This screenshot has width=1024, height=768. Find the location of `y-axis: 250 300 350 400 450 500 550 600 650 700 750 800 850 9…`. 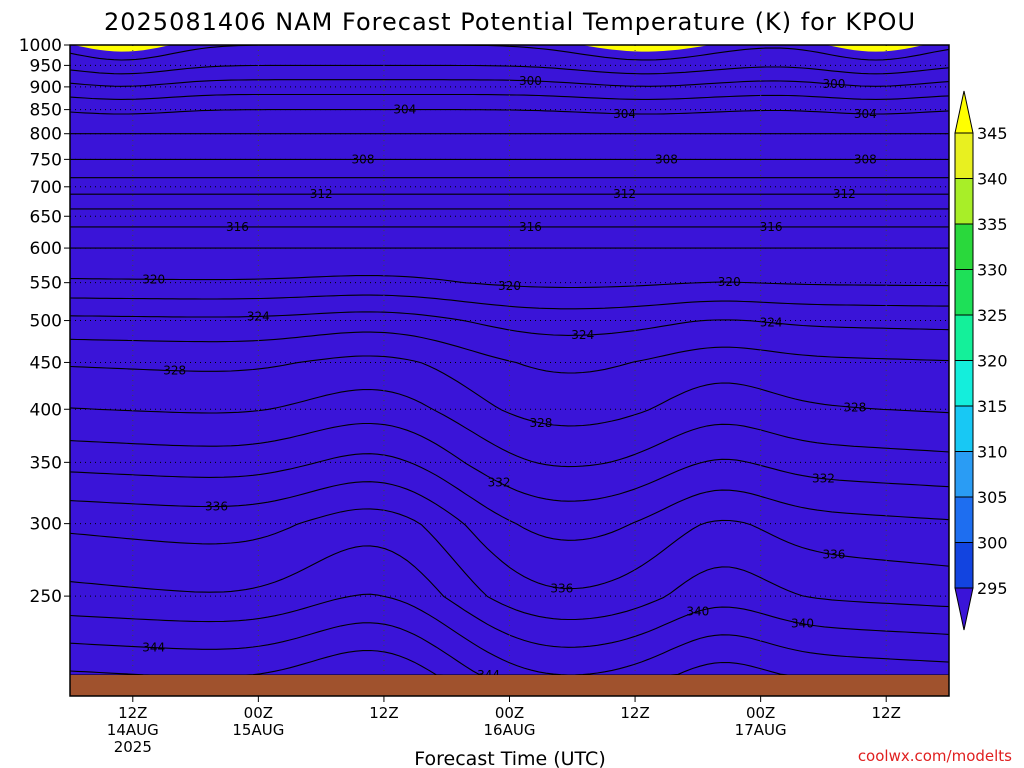

y-axis: 250 300 350 400 450 500 550 600 650 700 750 800 850 9… is located at coordinates (44, 321).